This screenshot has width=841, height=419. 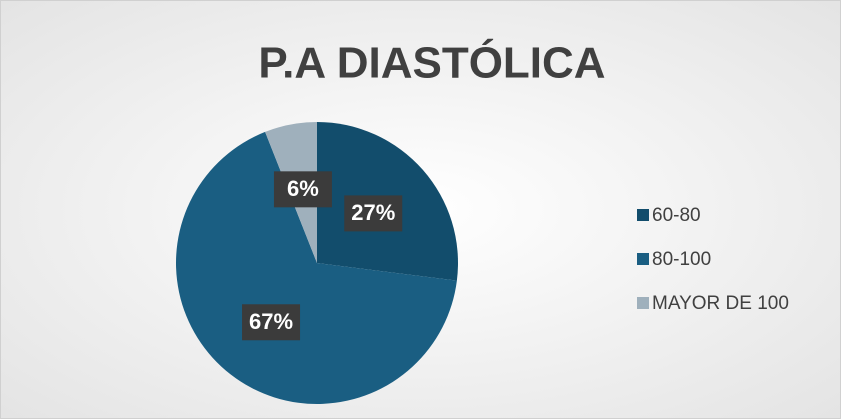 What do you see at coordinates (431, 63) in the screenshot?
I see `chart-title: P.A DIASTÓLICA` at bounding box center [431, 63].